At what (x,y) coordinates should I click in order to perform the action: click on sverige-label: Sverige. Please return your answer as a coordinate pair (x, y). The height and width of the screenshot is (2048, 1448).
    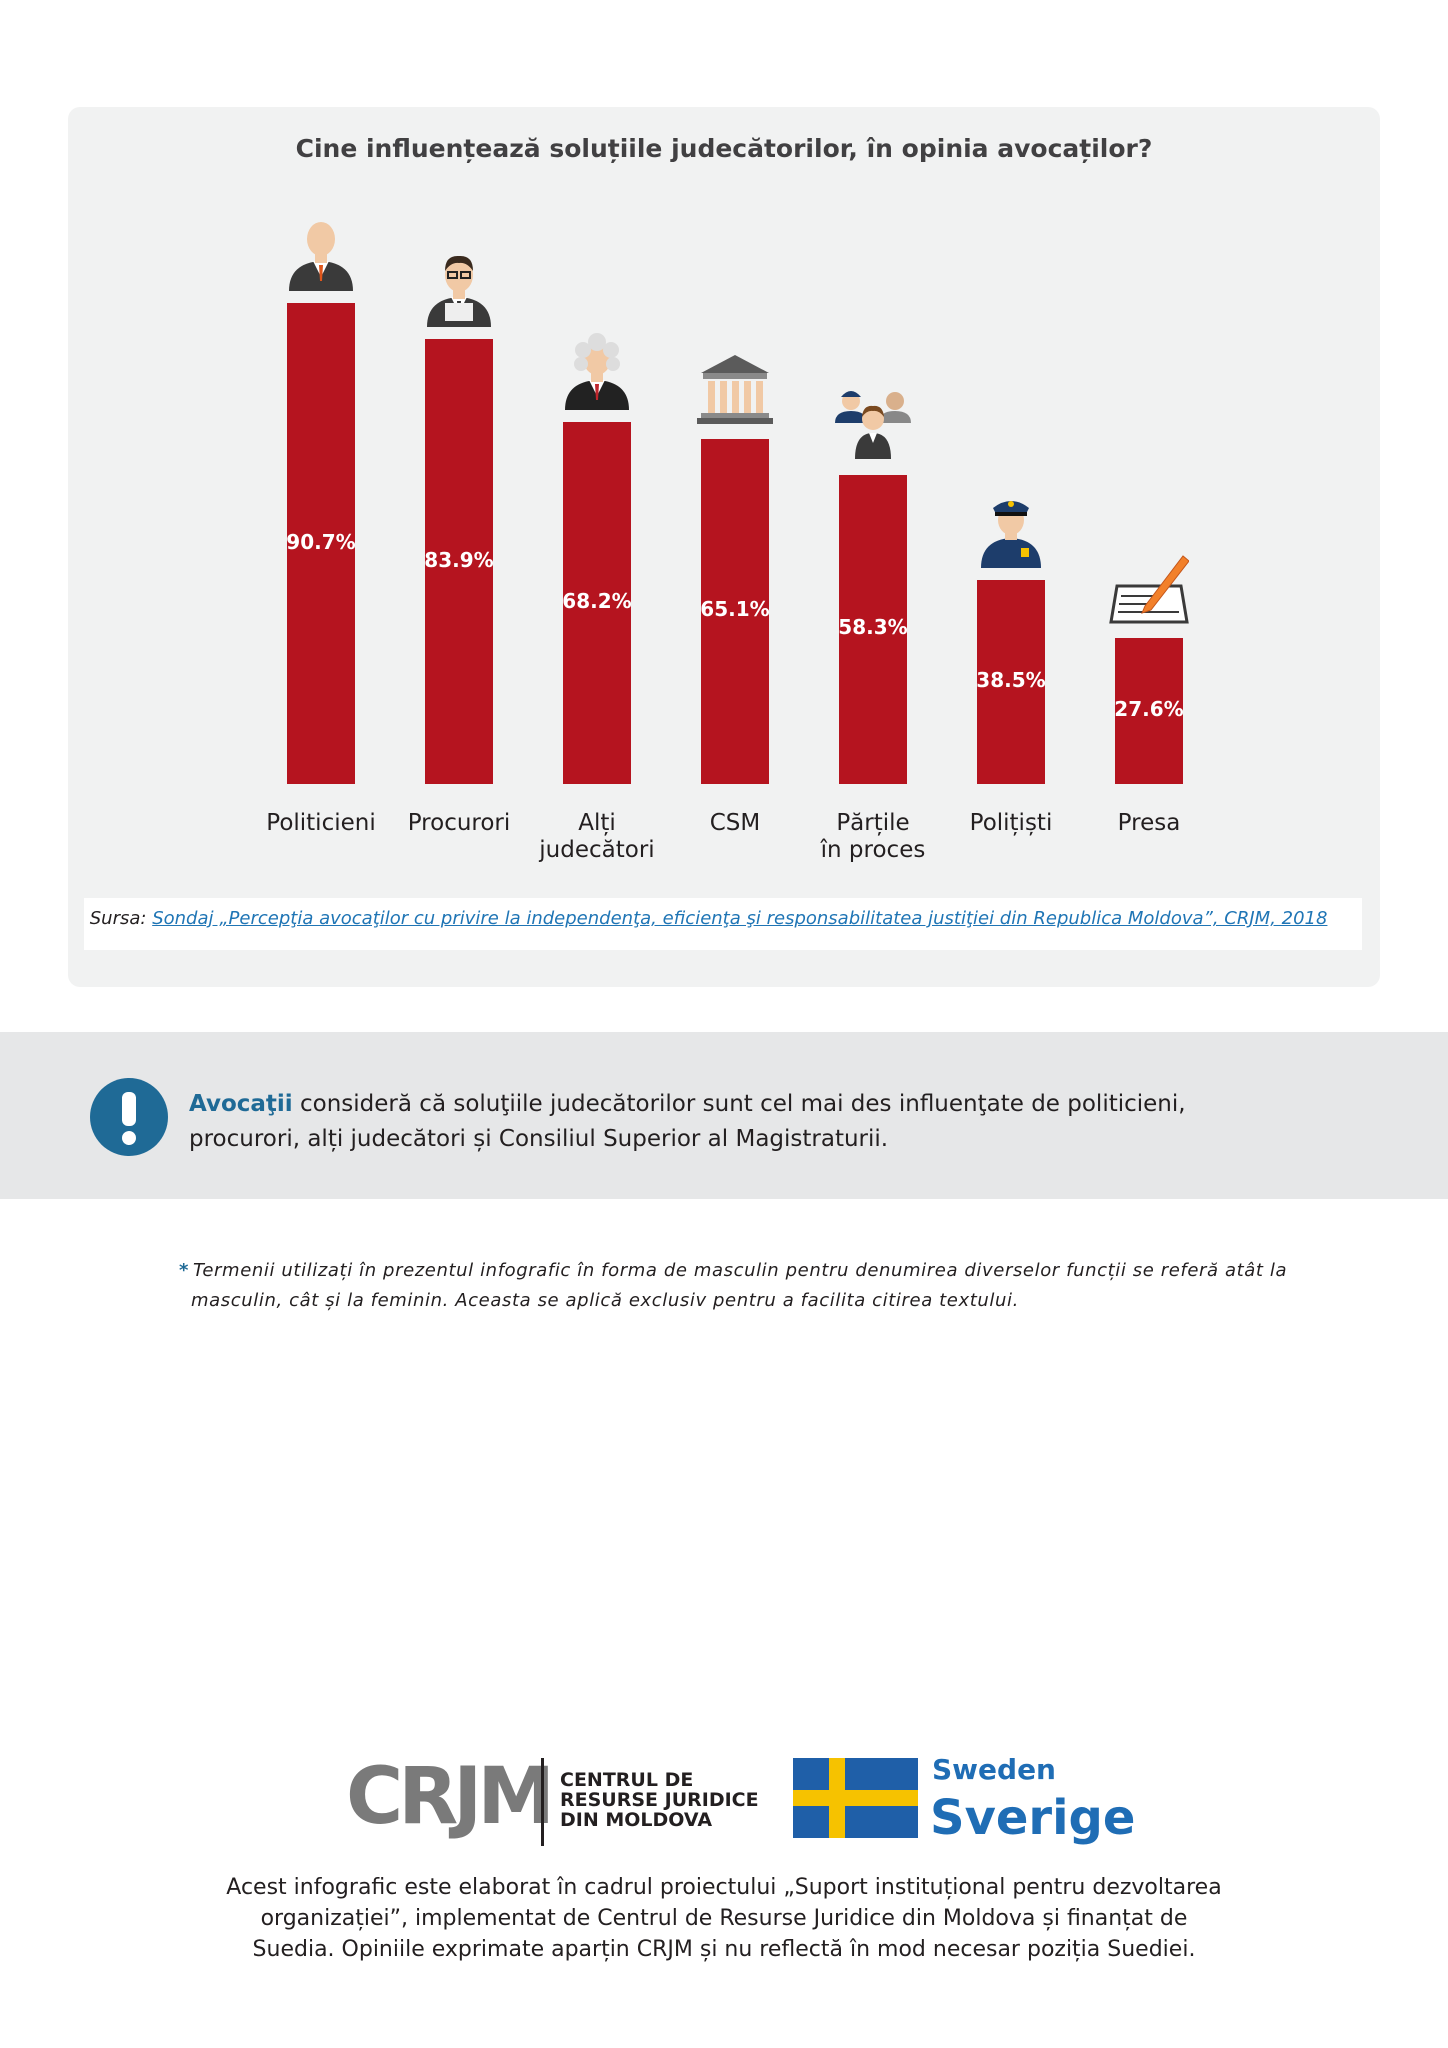
    Looking at the image, I should click on (1033, 1818).